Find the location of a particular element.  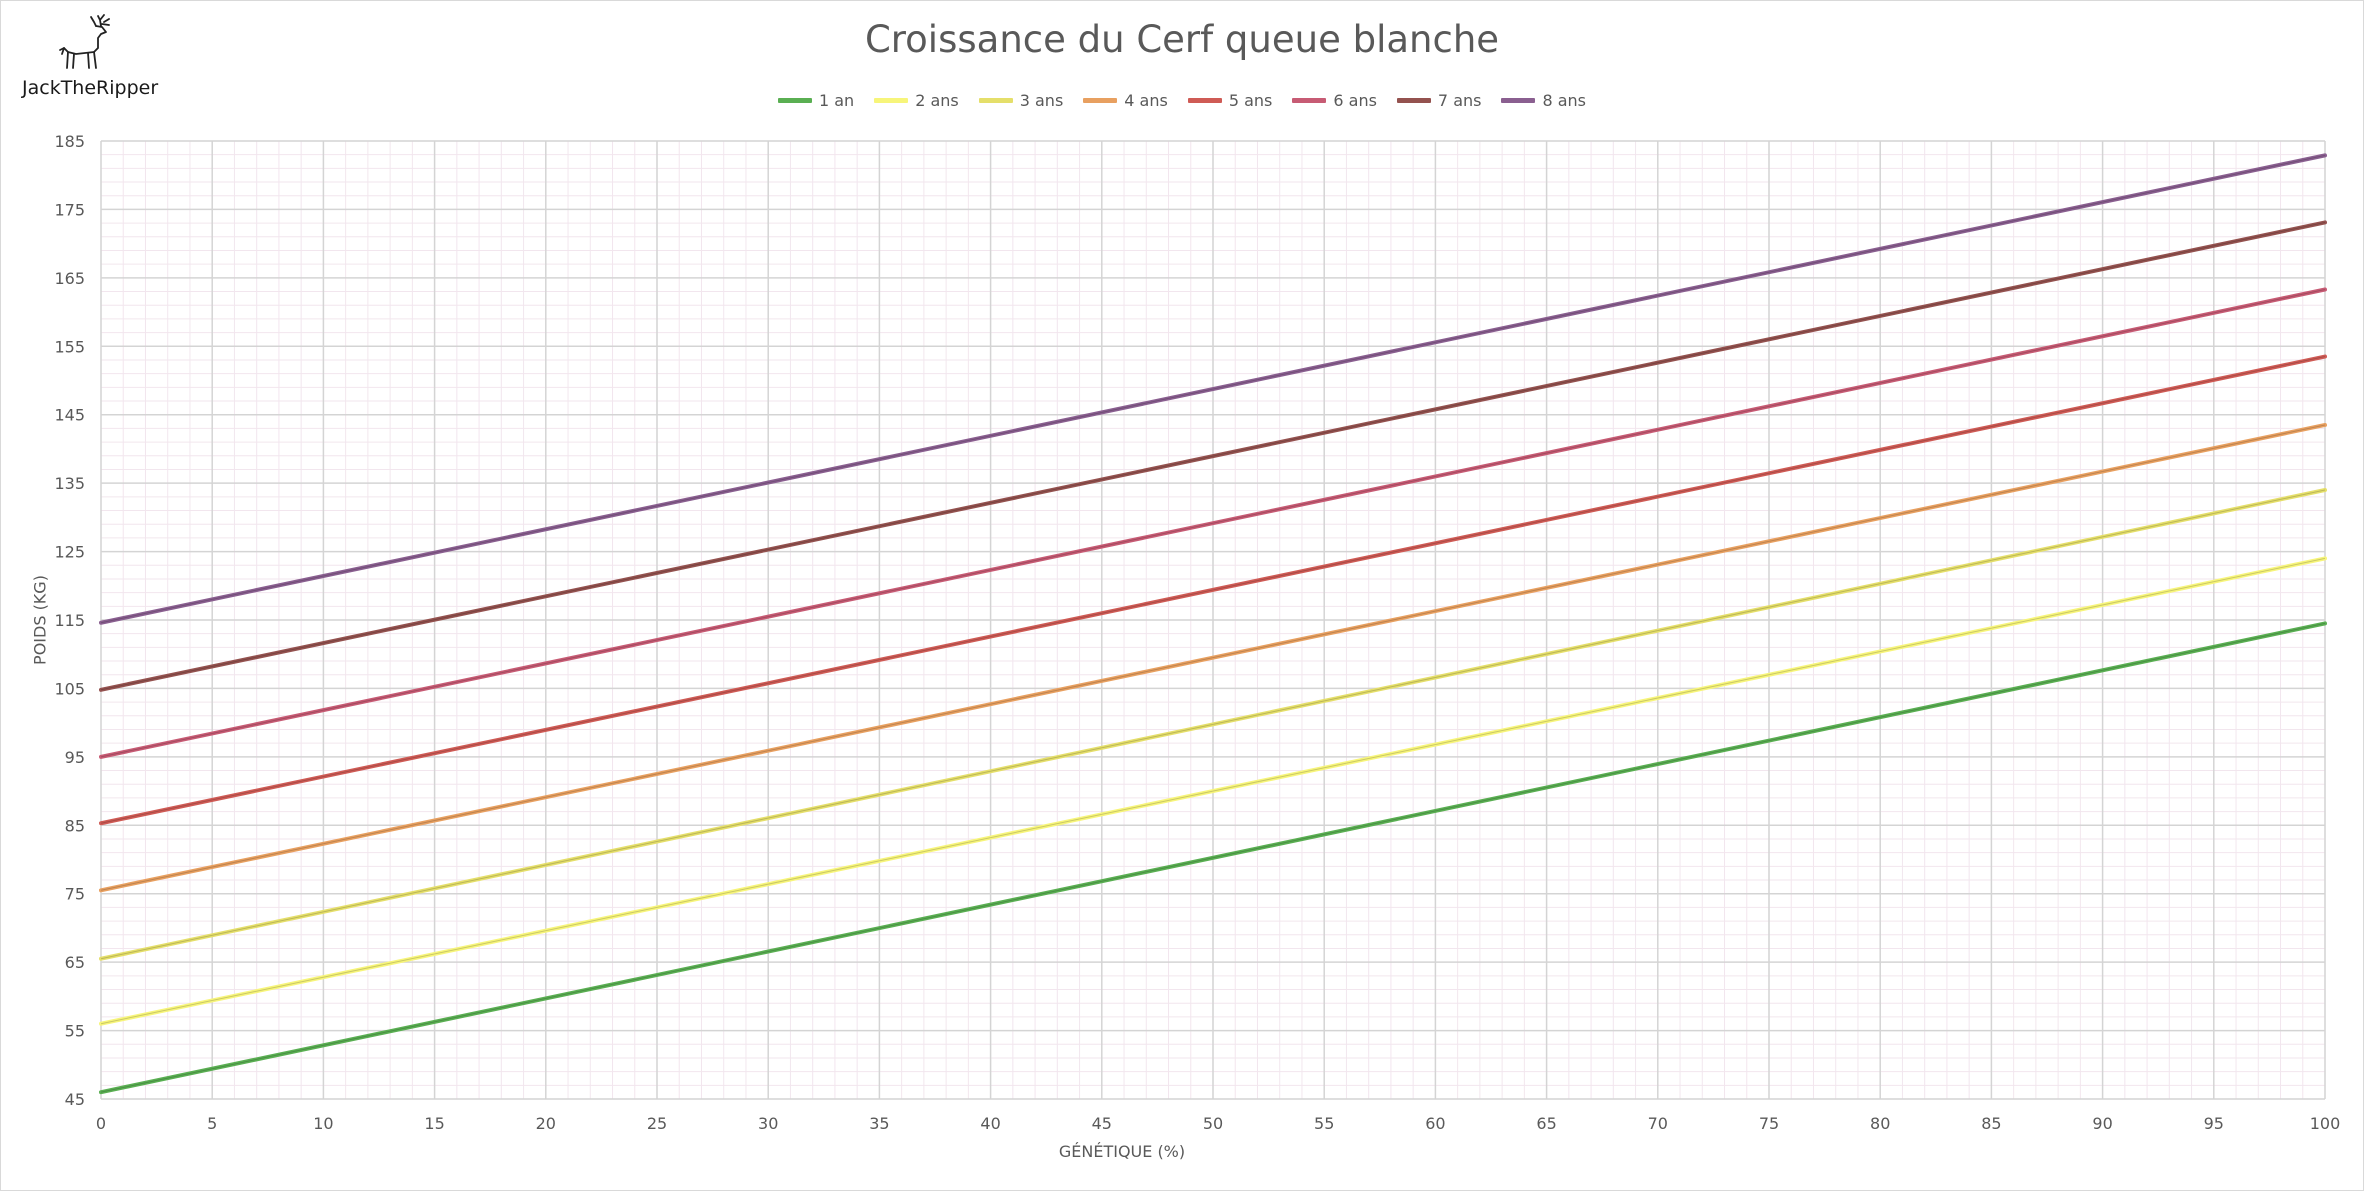

legend-item: 2 ans is located at coordinates (916, 100).